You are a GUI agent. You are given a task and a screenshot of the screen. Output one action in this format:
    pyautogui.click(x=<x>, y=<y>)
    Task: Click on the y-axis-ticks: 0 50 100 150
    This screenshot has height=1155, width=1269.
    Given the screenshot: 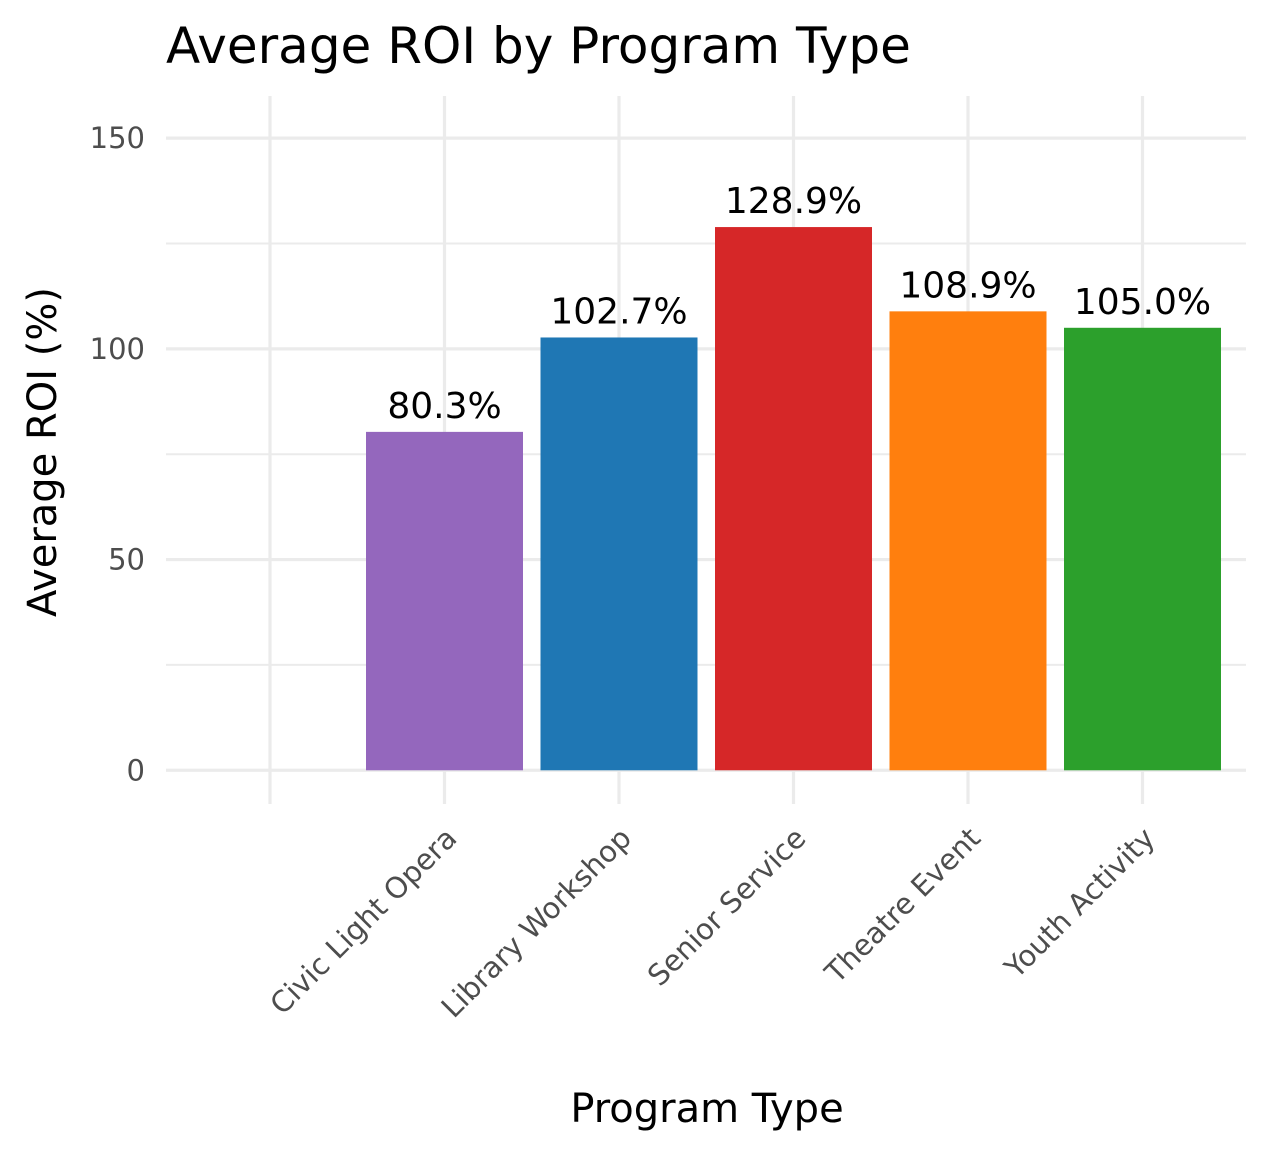 What is the action you would take?
    pyautogui.click(x=117, y=454)
    